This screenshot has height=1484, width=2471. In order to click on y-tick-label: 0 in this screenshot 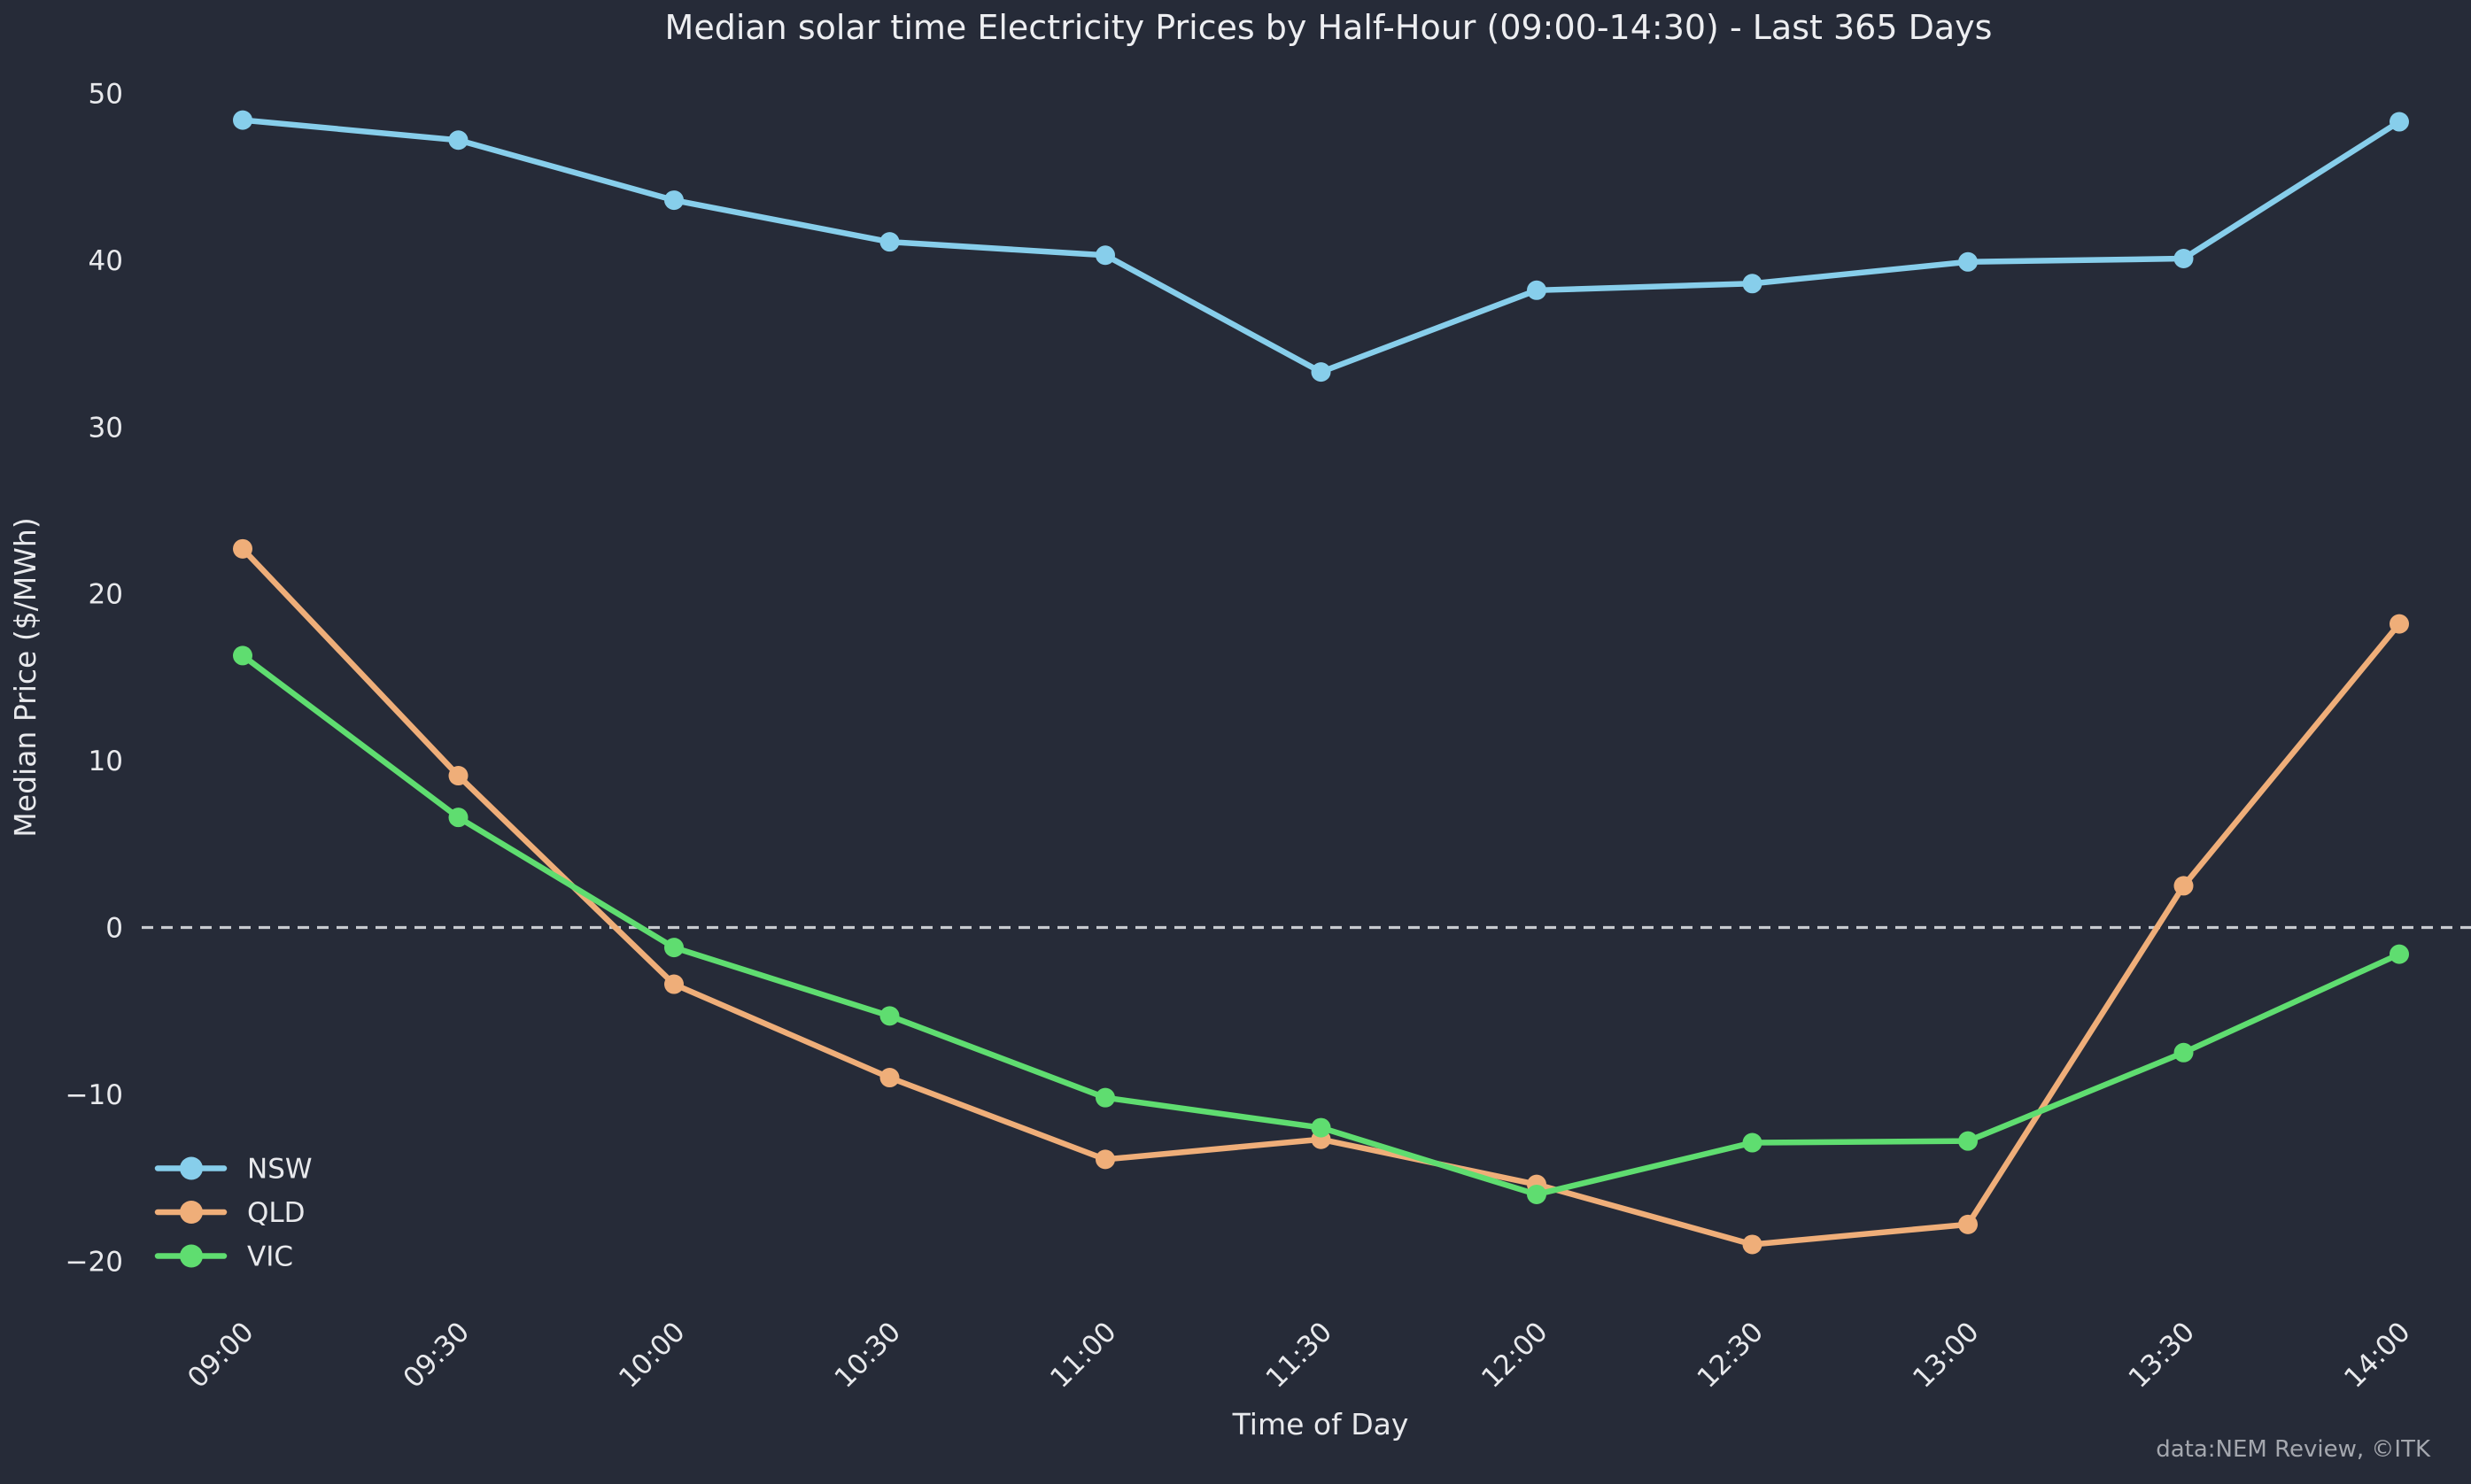, I will do `click(114, 929)`.